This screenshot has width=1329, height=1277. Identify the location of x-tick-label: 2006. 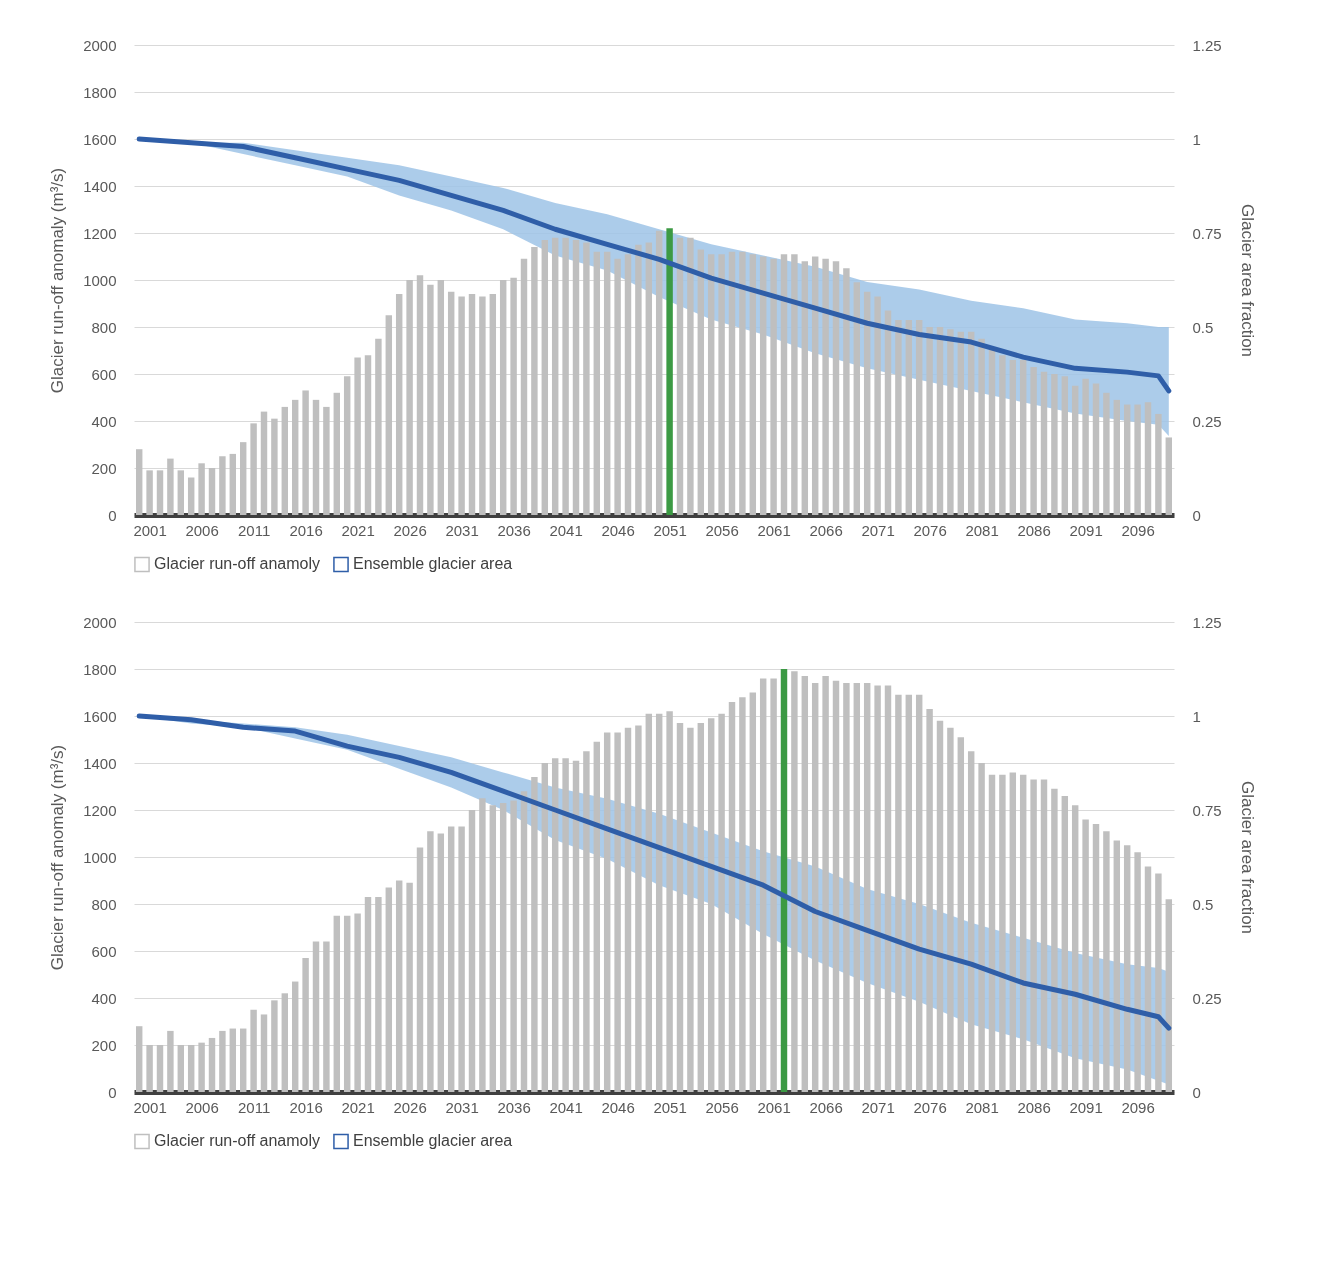
(202, 1107).